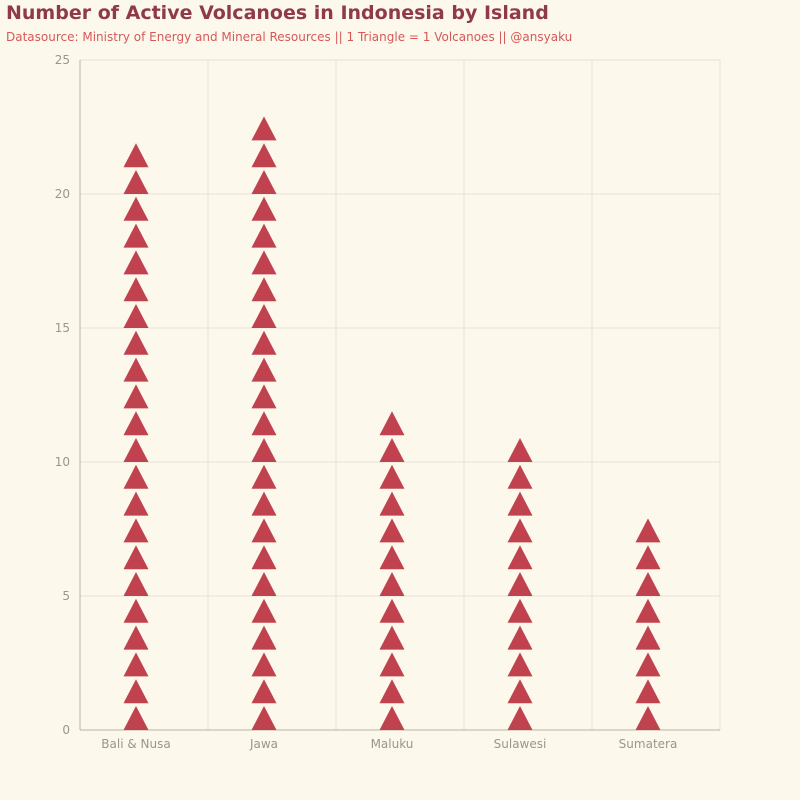  Describe the element at coordinates (648, 744) in the screenshot. I see `x-tick-label: Sumatera` at that location.